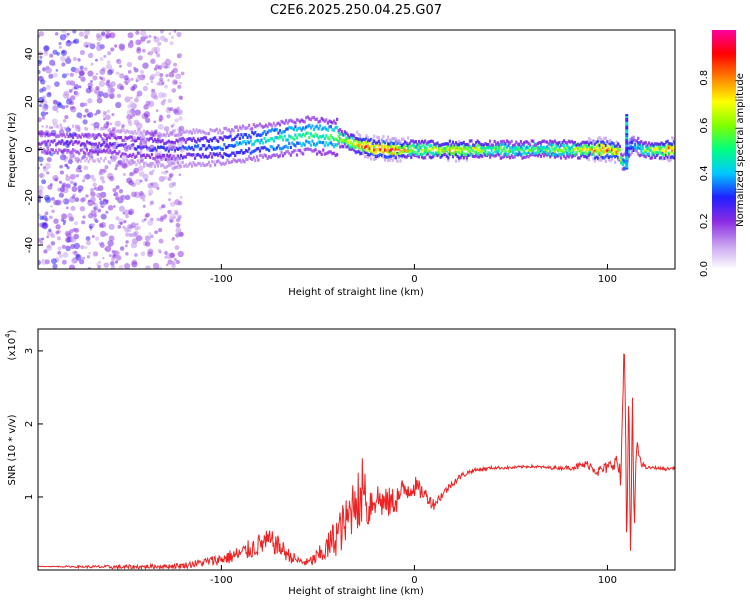 Image resolution: width=750 pixels, height=600 pixels. I want to click on x-tick-label: -100, so click(221, 279).